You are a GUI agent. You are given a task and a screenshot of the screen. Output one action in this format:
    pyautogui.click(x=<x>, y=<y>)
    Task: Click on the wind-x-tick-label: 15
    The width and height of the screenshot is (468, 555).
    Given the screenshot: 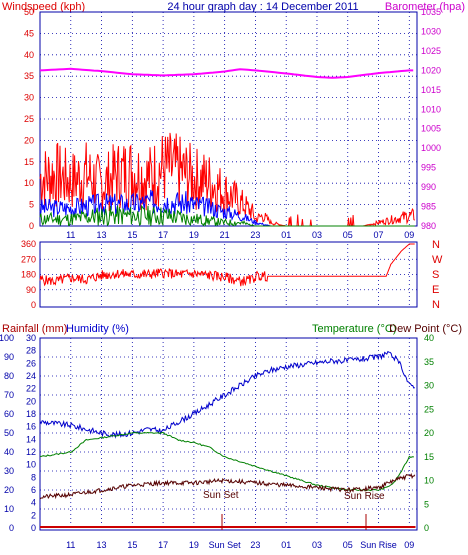 What is the action you would take?
    pyautogui.click(x=132, y=235)
    